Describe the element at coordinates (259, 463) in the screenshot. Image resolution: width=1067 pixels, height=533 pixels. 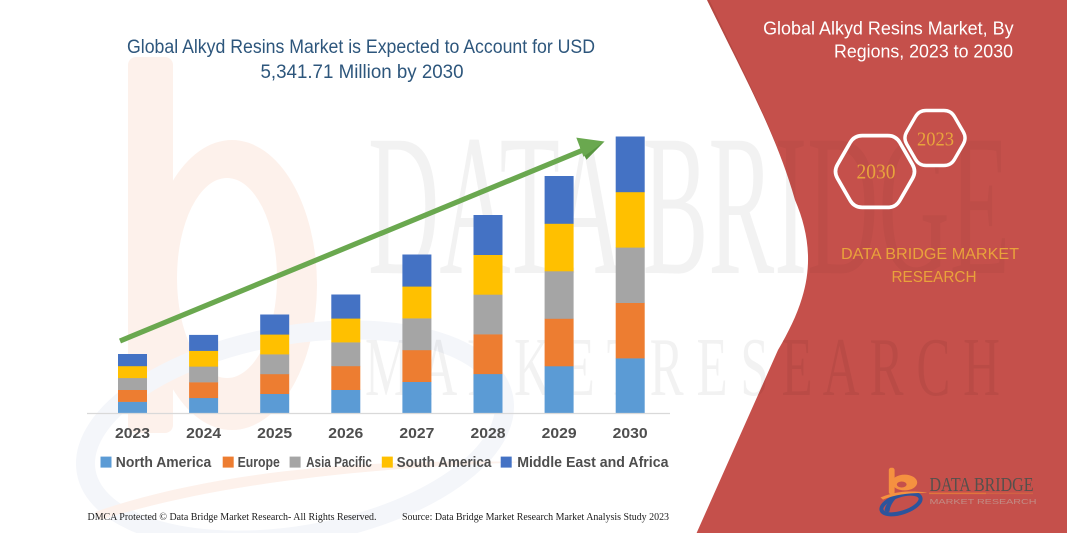
I see `svg-text: Europe` at that location.